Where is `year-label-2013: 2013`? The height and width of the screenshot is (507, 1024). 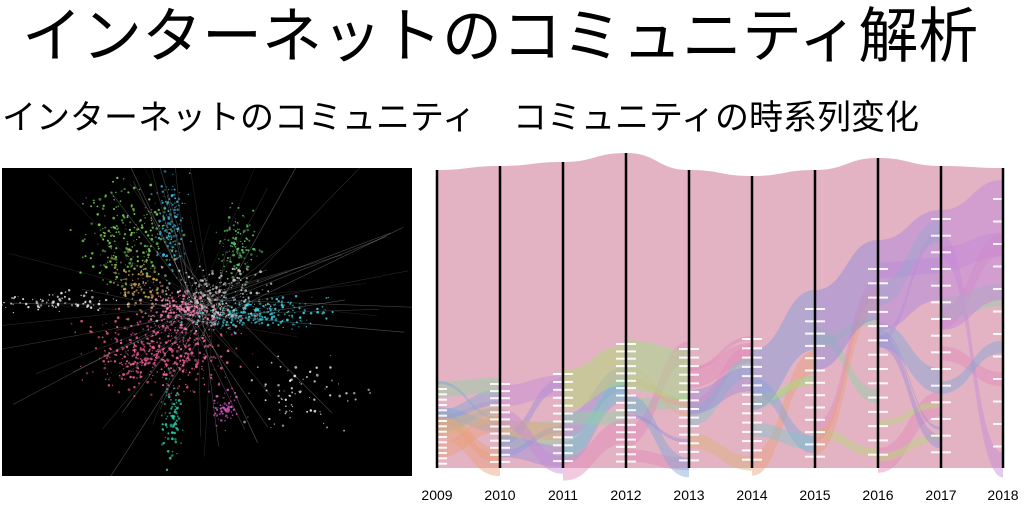 year-label-2013: 2013 is located at coordinates (688, 495).